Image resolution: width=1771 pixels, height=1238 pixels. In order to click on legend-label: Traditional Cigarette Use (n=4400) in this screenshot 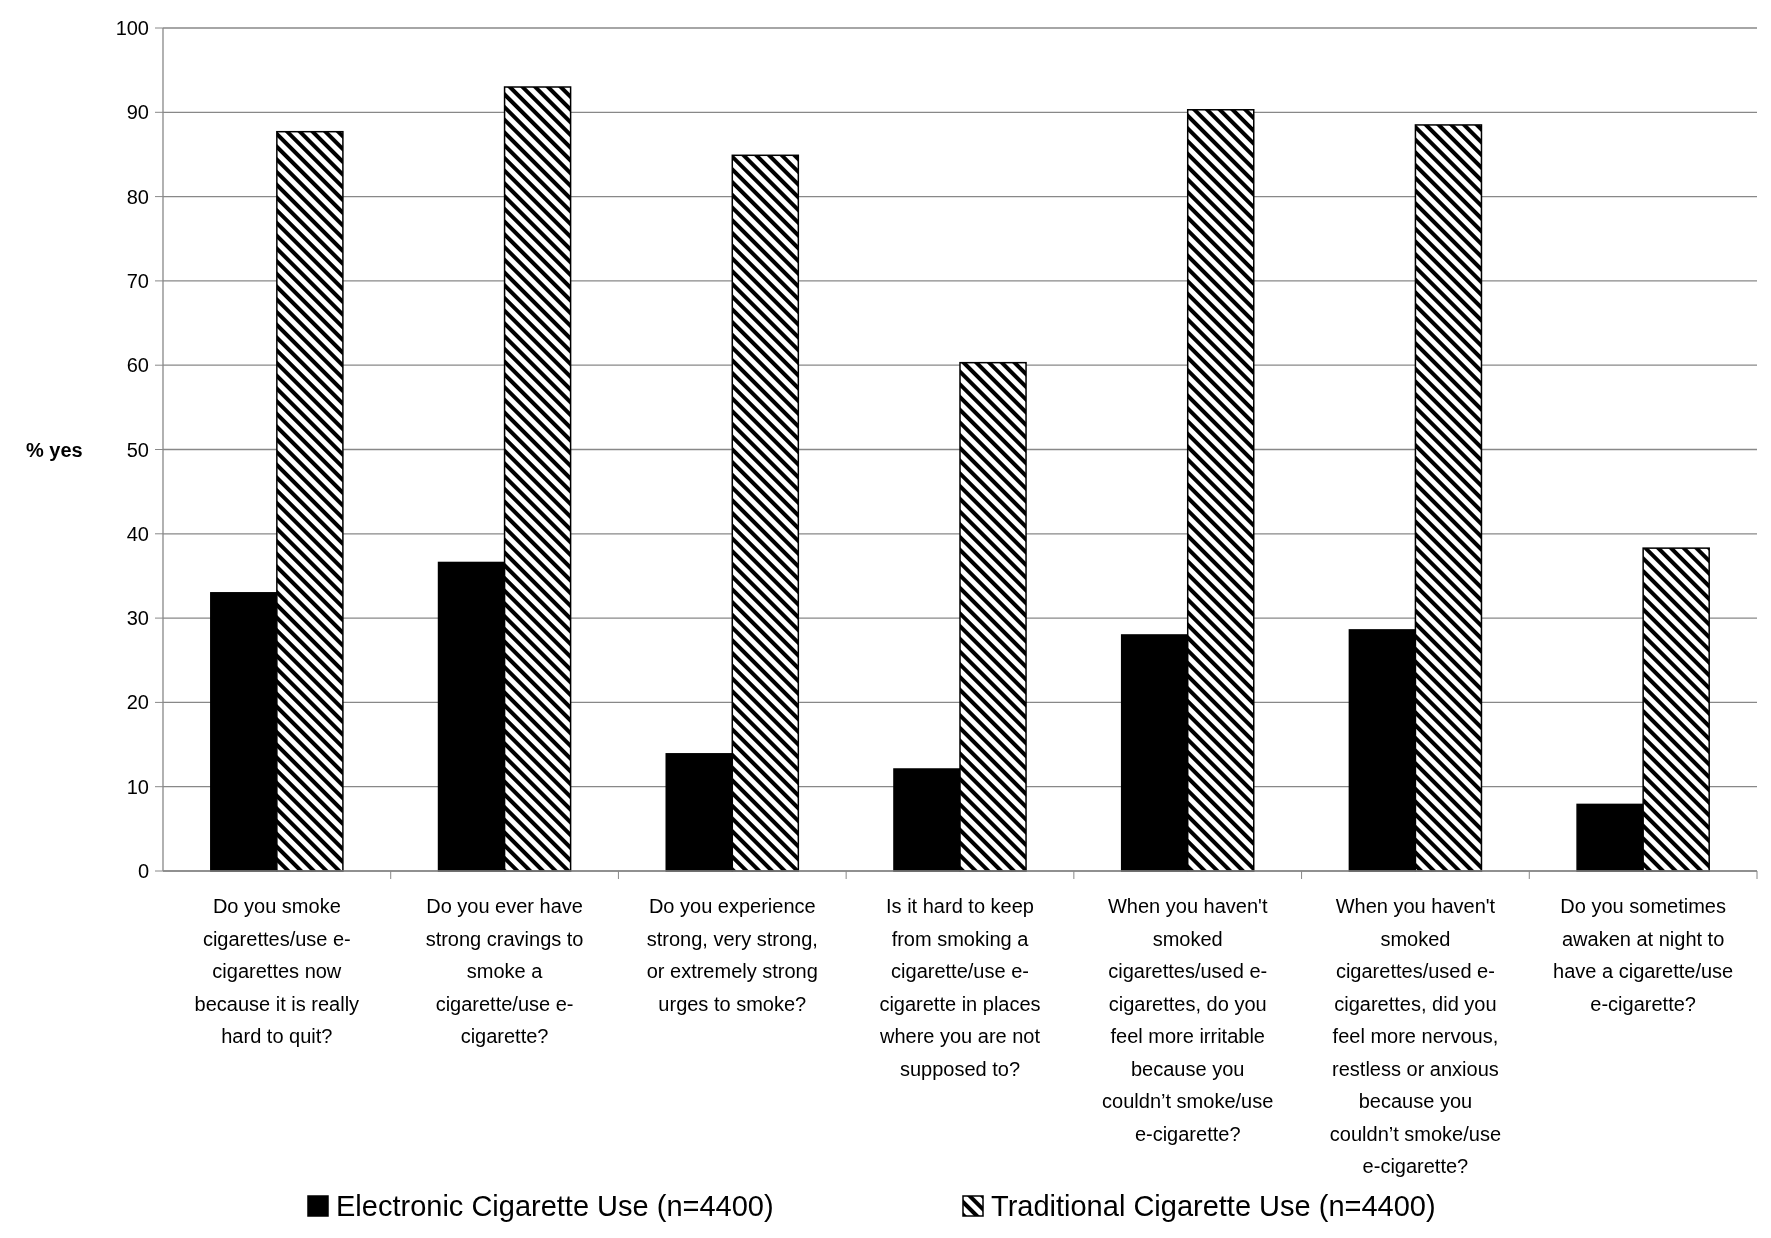, I will do `click(1213, 1206)`.